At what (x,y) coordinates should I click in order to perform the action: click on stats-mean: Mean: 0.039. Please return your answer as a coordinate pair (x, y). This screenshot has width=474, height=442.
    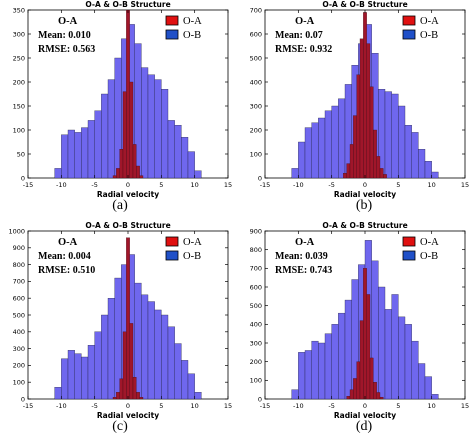
    Looking at the image, I should click on (301, 256).